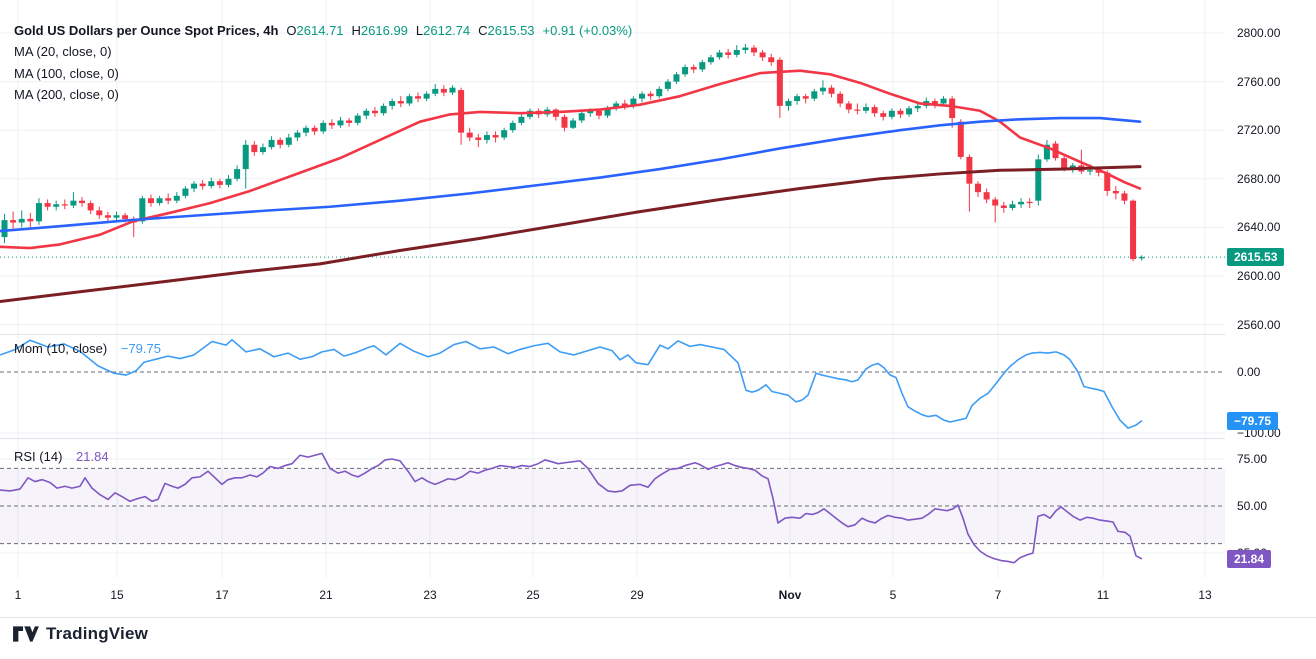 The image size is (1316, 659). What do you see at coordinates (483, 30) in the screenshot?
I see `ohlc-letter: C` at bounding box center [483, 30].